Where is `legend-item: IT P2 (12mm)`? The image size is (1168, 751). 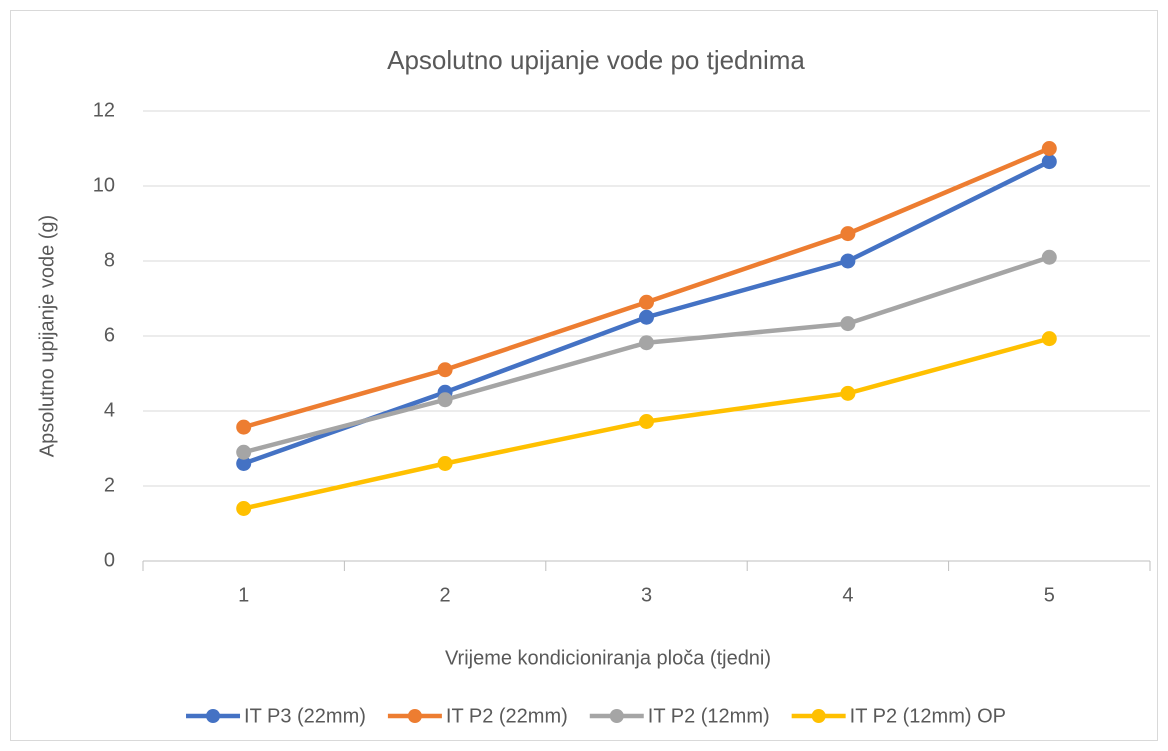
legend-item: IT P2 (12mm) is located at coordinates (679, 716).